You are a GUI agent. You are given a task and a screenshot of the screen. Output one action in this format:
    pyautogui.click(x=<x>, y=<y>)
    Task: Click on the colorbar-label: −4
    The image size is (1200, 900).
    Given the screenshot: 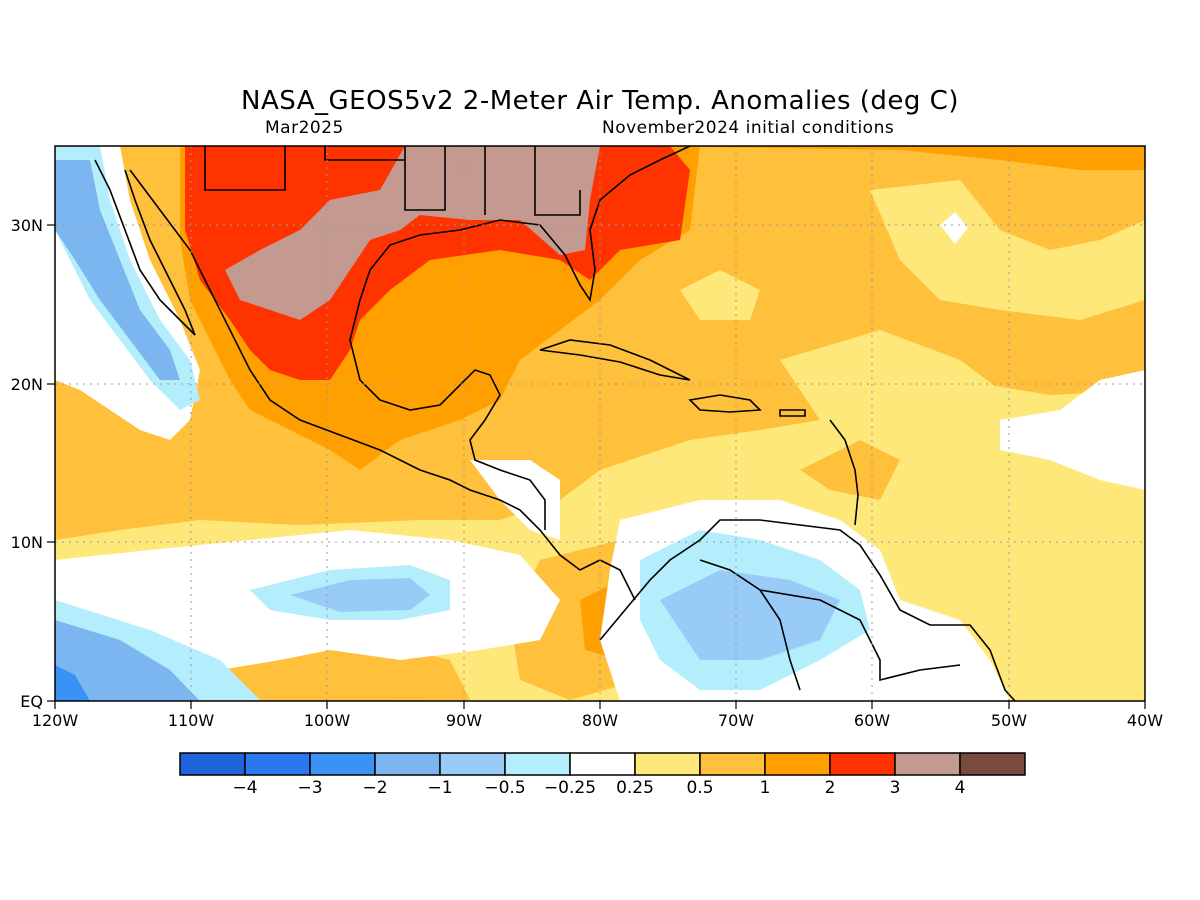 What is the action you would take?
    pyautogui.click(x=244, y=788)
    